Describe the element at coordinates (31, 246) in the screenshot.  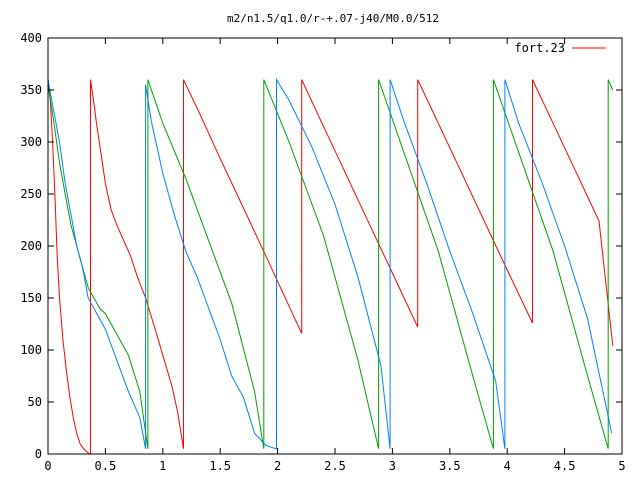
I see `y-tick-label: 200` at that location.